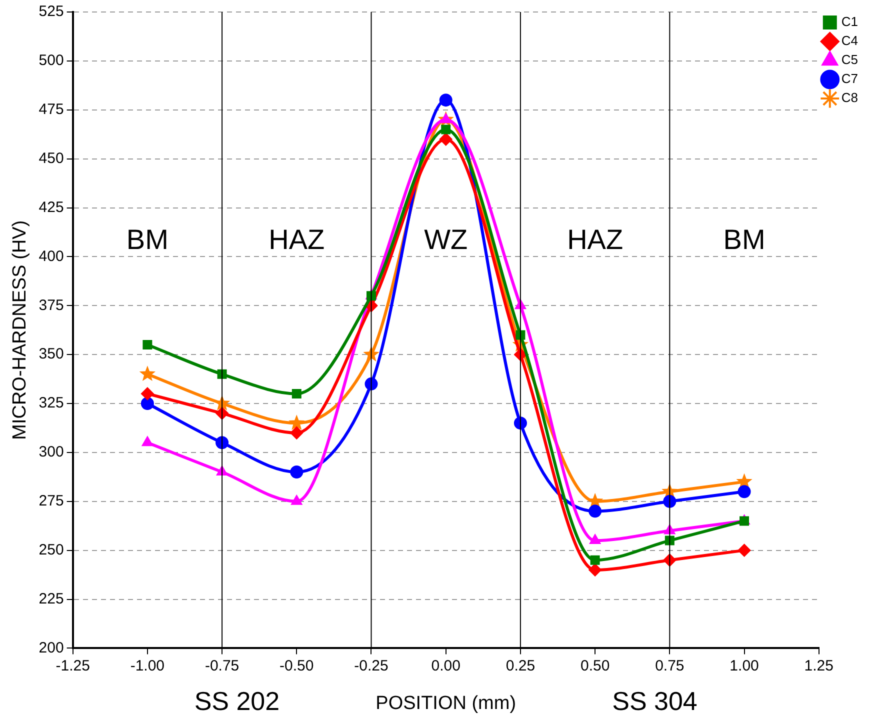 The image size is (873, 719). What do you see at coordinates (51, 599) in the screenshot?
I see `y-tick-label: 225` at bounding box center [51, 599].